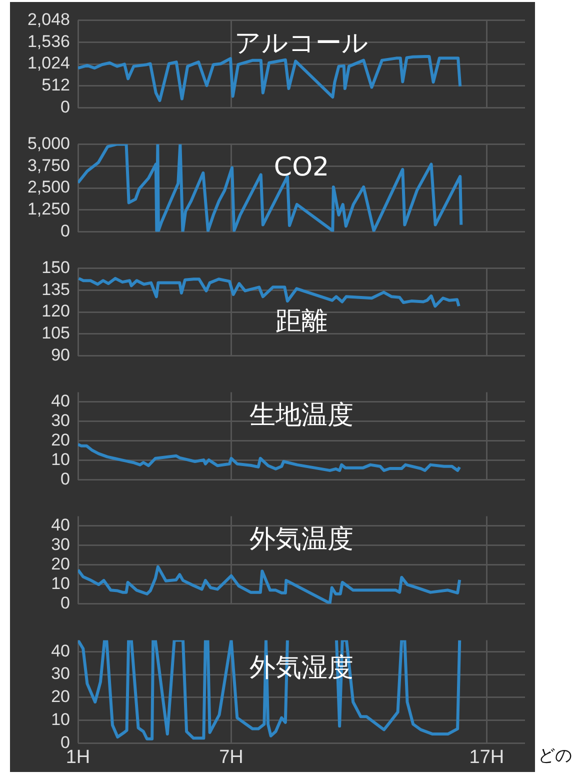  I want to click on y-tick-label: 2,048, so click(48, 19).